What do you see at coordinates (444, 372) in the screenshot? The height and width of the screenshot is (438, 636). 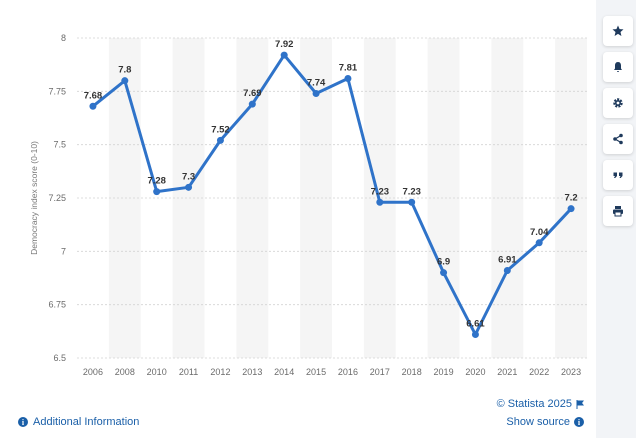 I see `x-tick-label: 2019` at bounding box center [444, 372].